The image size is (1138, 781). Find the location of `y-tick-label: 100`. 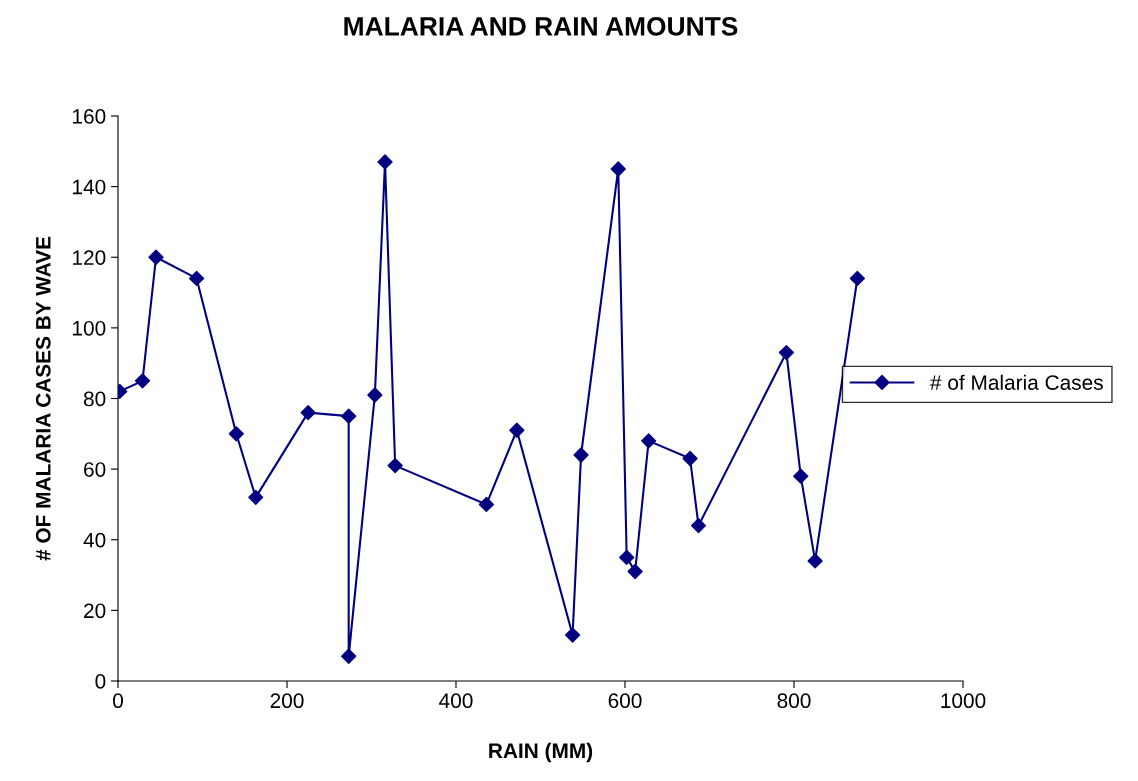

y-tick-label: 100 is located at coordinates (89, 328).